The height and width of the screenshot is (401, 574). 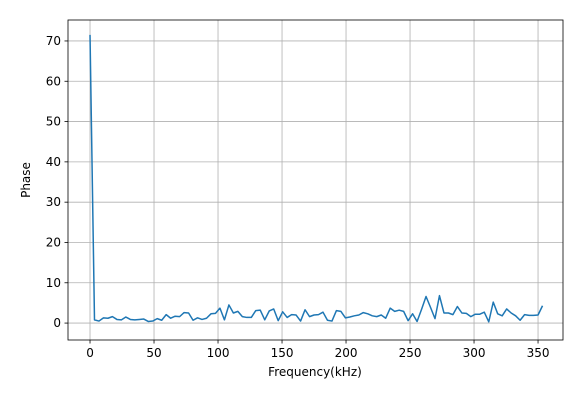 What do you see at coordinates (315, 372) in the screenshot?
I see `x-axis-label: Frequency(kHz)` at bounding box center [315, 372].